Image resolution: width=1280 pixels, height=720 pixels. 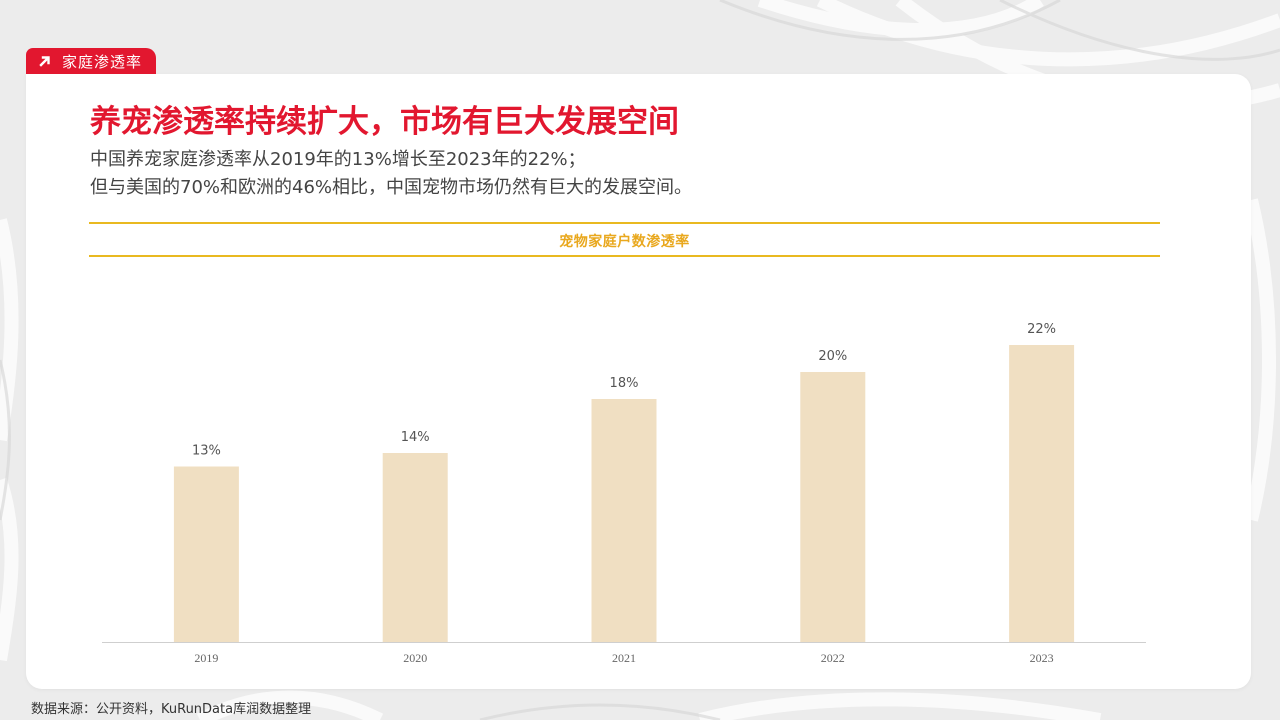 I want to click on subtitle-line-2: 但与美国的70%和欧洲的46%相比，中国宠物市场仍然有巨大的发展空间。, so click(x=391, y=187).